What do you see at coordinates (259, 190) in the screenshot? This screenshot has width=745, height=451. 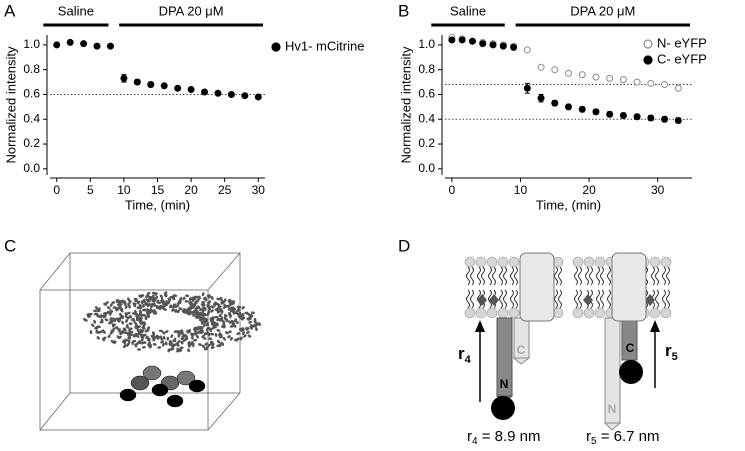 I see `x-tick-label: 30` at bounding box center [259, 190].